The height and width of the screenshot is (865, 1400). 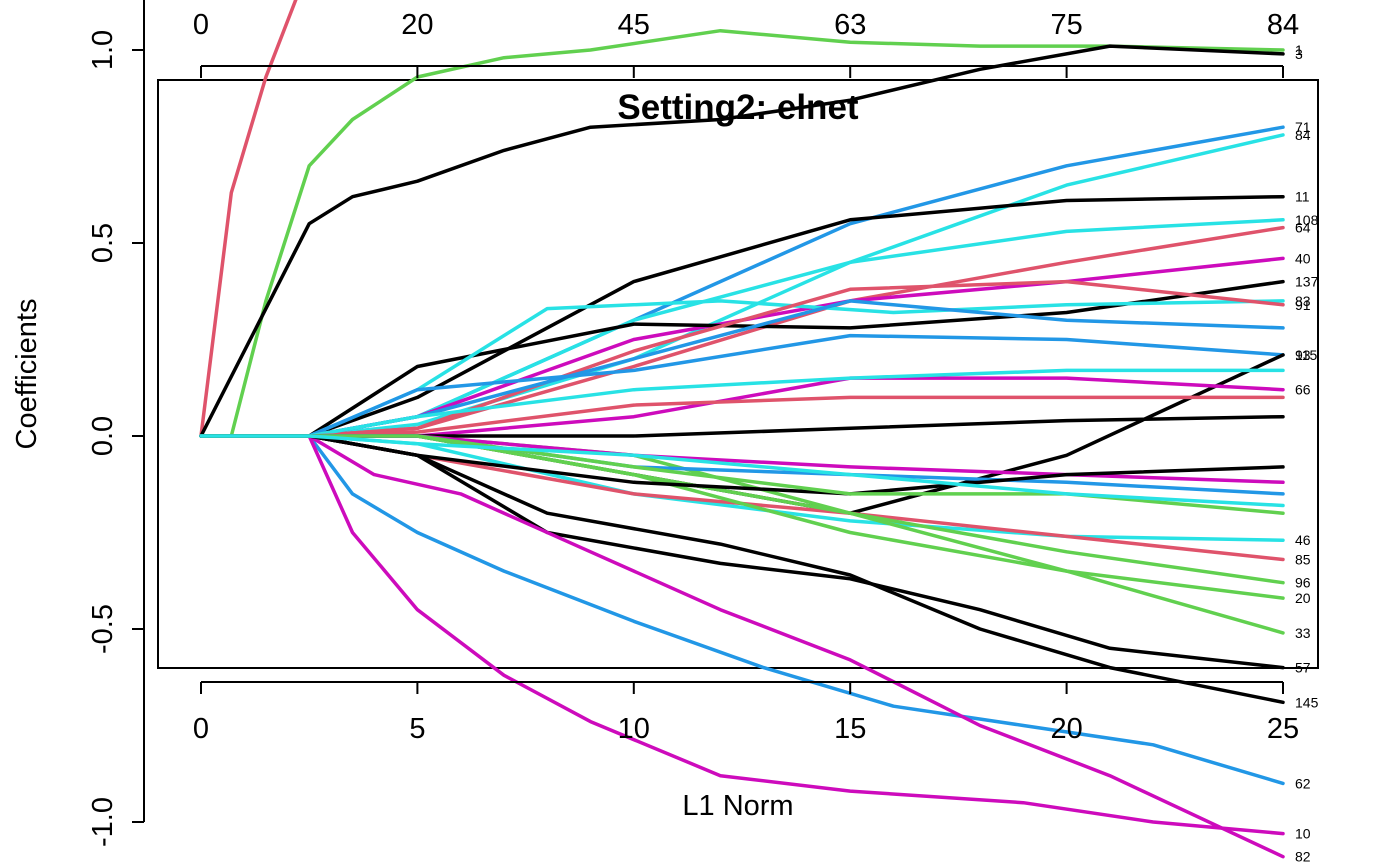 What do you see at coordinates (1299, 50) in the screenshot?
I see `series-end-label: 1` at bounding box center [1299, 50].